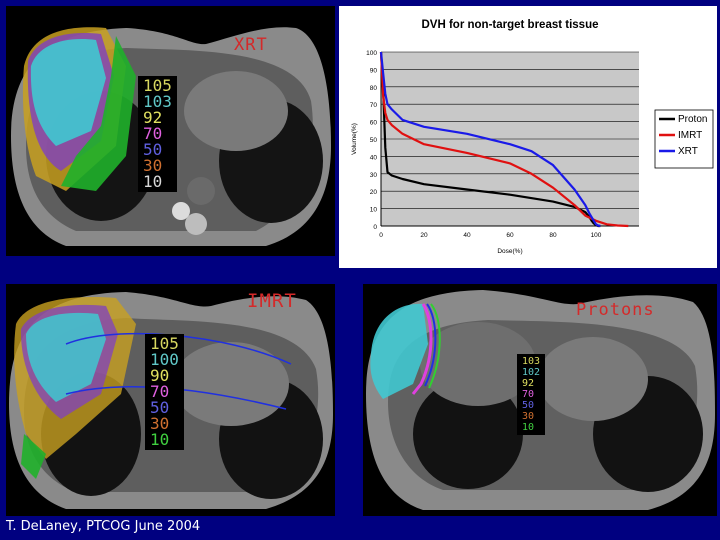 This screenshot has height=540, width=720. I want to click on legend-label: IMRT, so click(690, 135).